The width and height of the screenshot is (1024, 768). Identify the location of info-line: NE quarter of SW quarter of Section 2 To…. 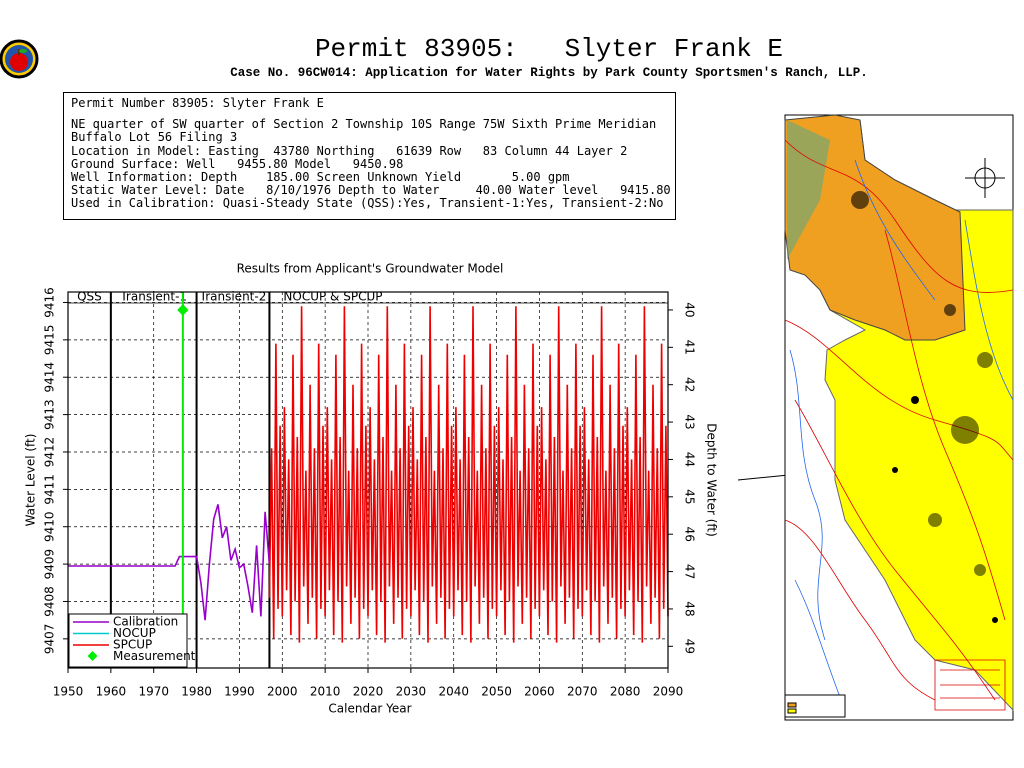
(364, 124).